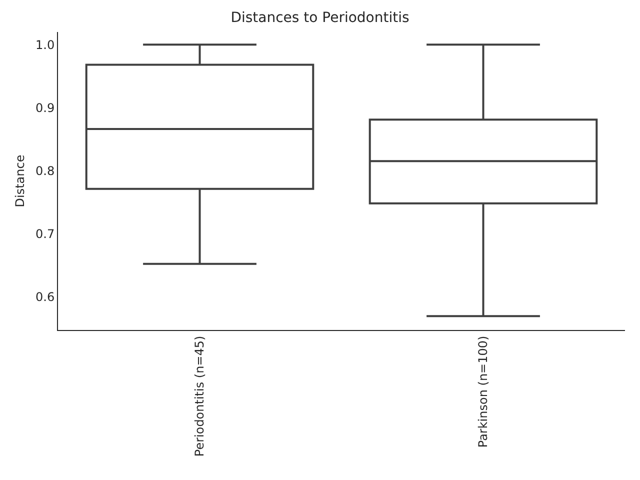 The height and width of the screenshot is (480, 640). I want to click on y-axis-title: Distance, so click(20, 181).